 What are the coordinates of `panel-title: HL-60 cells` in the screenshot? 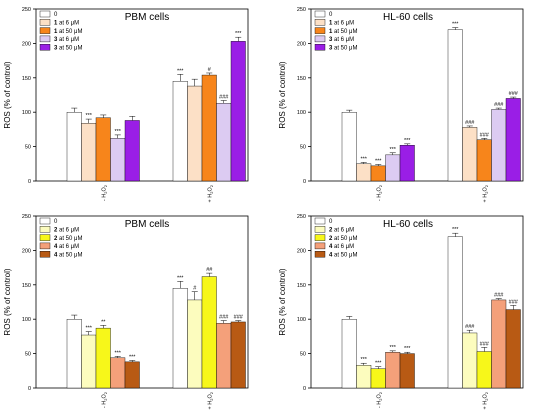 It's located at (408, 17).